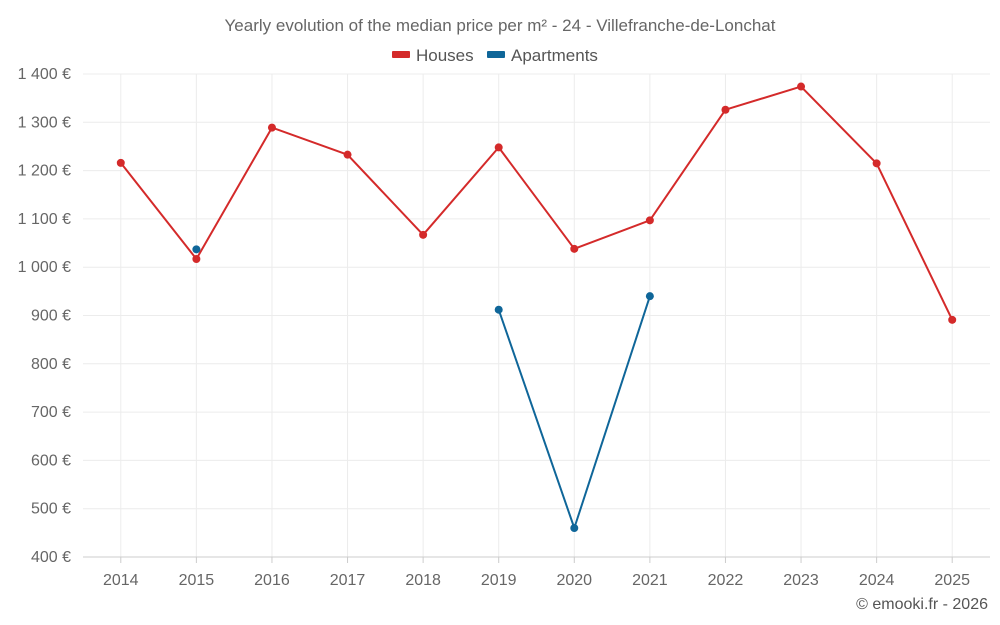 The height and width of the screenshot is (625, 1000). I want to click on x-tick-label: 2024, so click(877, 580).